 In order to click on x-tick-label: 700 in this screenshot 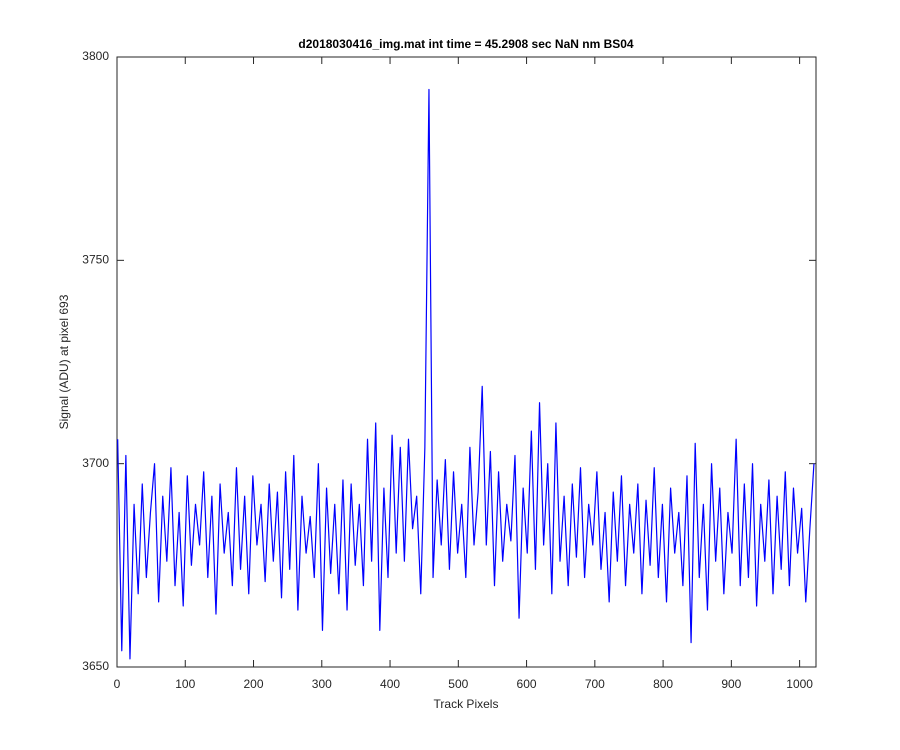, I will do `click(595, 684)`.